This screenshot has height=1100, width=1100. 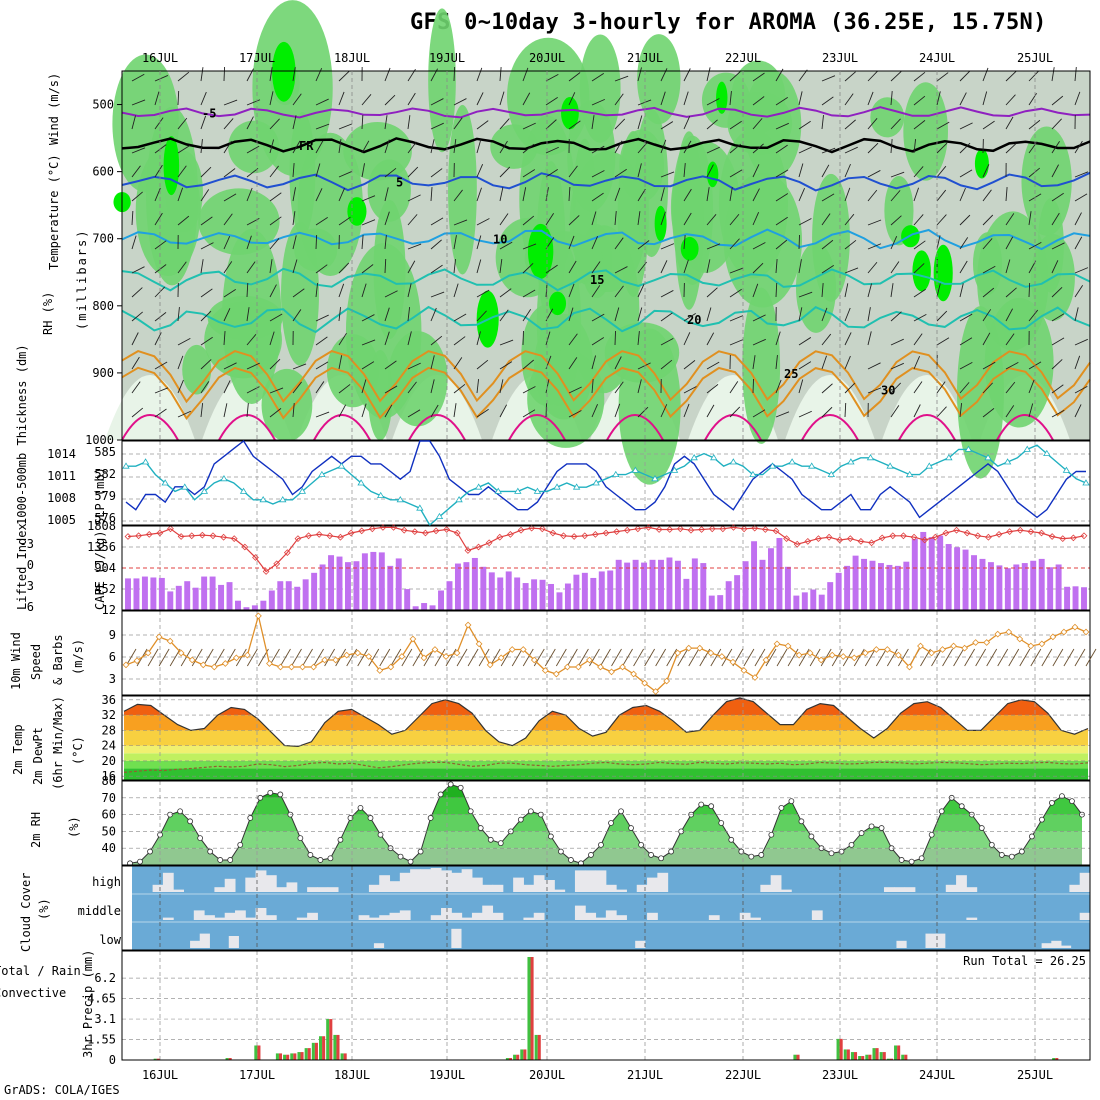 I want to click on date-label-top: 17JUL, so click(x=257, y=58).